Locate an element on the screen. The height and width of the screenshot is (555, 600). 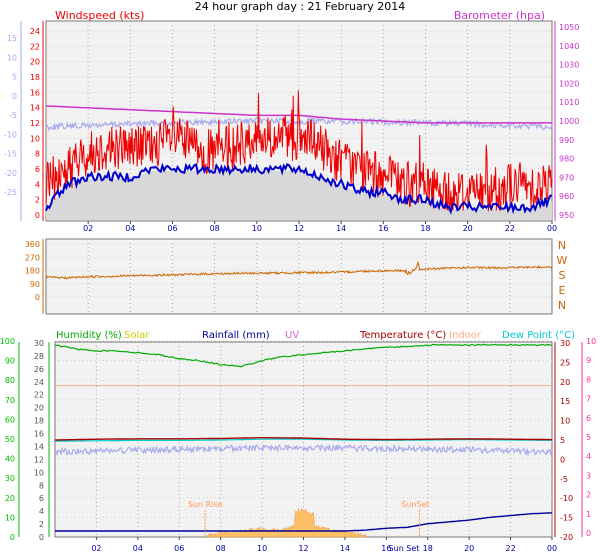
x-tick-label: 10 is located at coordinates (262, 548).